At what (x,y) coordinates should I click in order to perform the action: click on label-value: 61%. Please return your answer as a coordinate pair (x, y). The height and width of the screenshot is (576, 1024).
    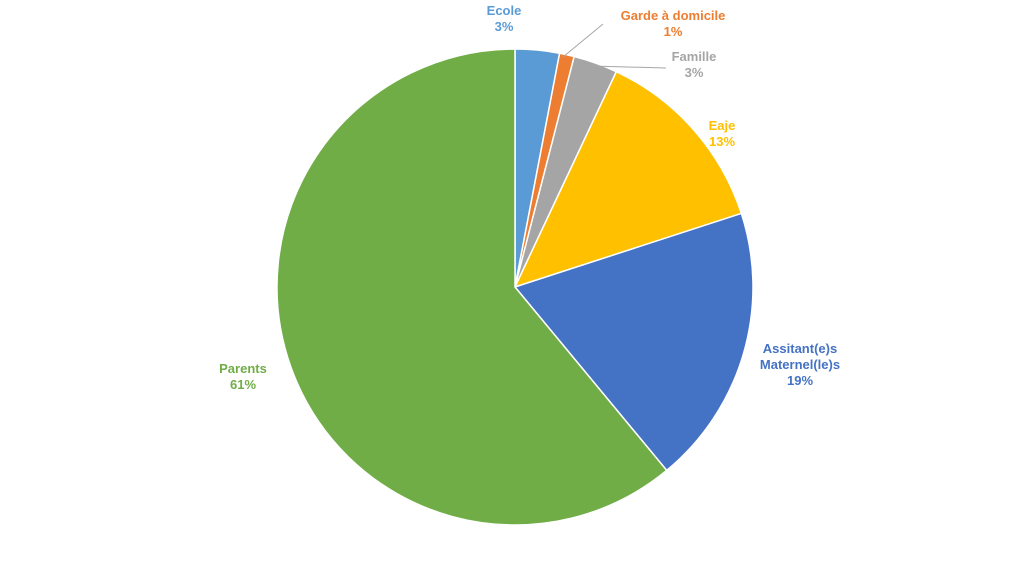
    Looking at the image, I should click on (243, 384).